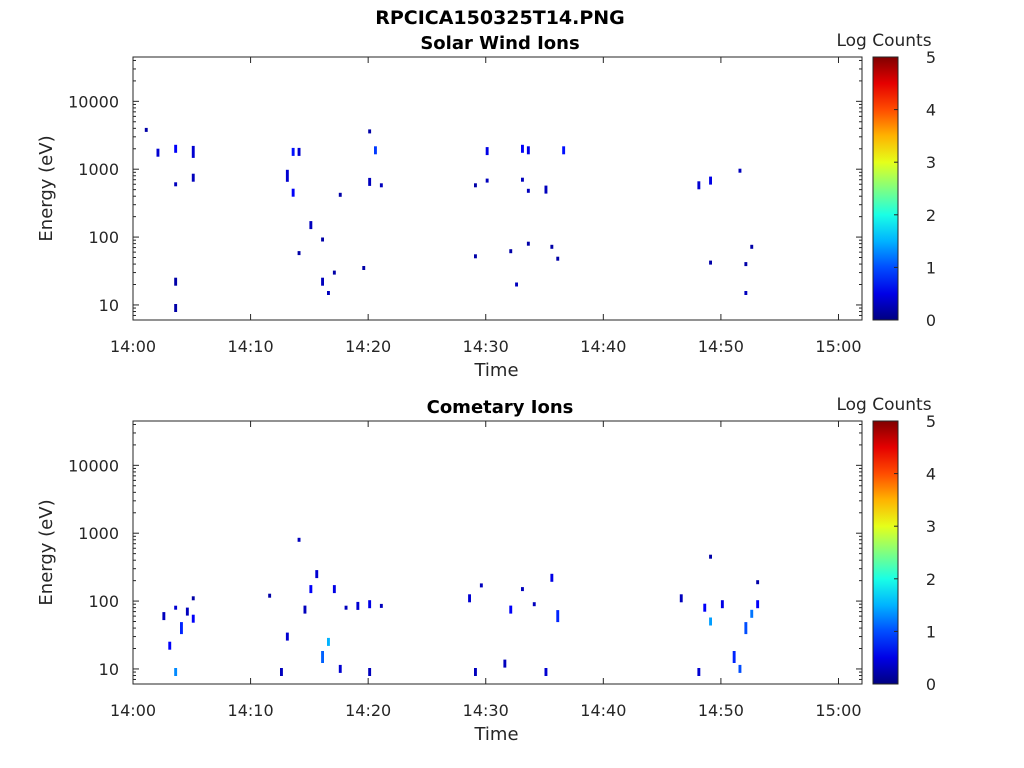 This screenshot has width=1024, height=768. Describe the element at coordinates (486, 710) in the screenshot. I see `x-tick-label: 14:30` at that location.